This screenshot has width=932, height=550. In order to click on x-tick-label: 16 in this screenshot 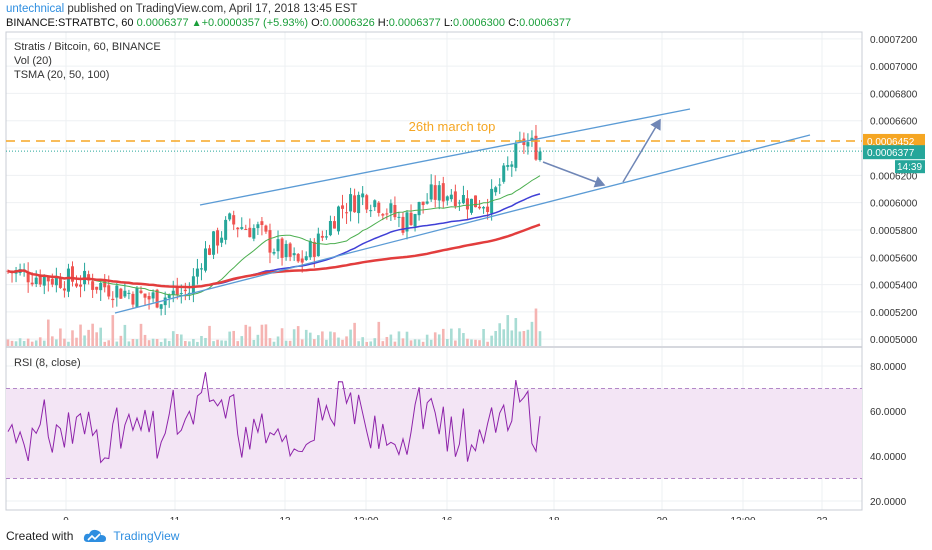, I will do `click(447, 518)`.